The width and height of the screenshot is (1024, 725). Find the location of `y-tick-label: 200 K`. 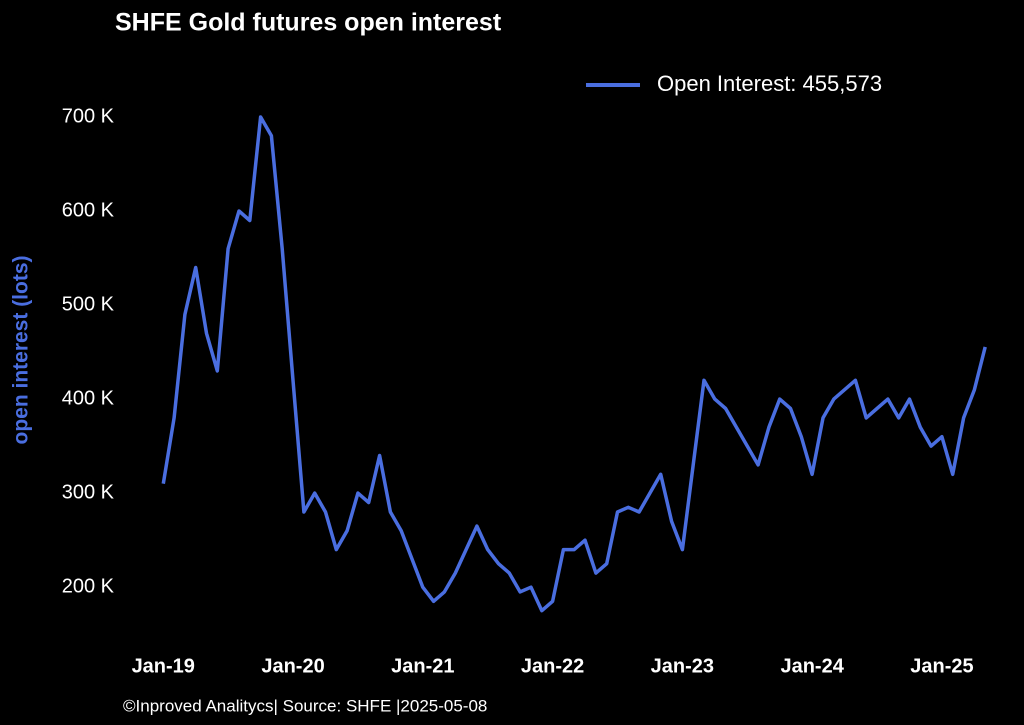

y-tick-label: 200 K is located at coordinates (88, 586).